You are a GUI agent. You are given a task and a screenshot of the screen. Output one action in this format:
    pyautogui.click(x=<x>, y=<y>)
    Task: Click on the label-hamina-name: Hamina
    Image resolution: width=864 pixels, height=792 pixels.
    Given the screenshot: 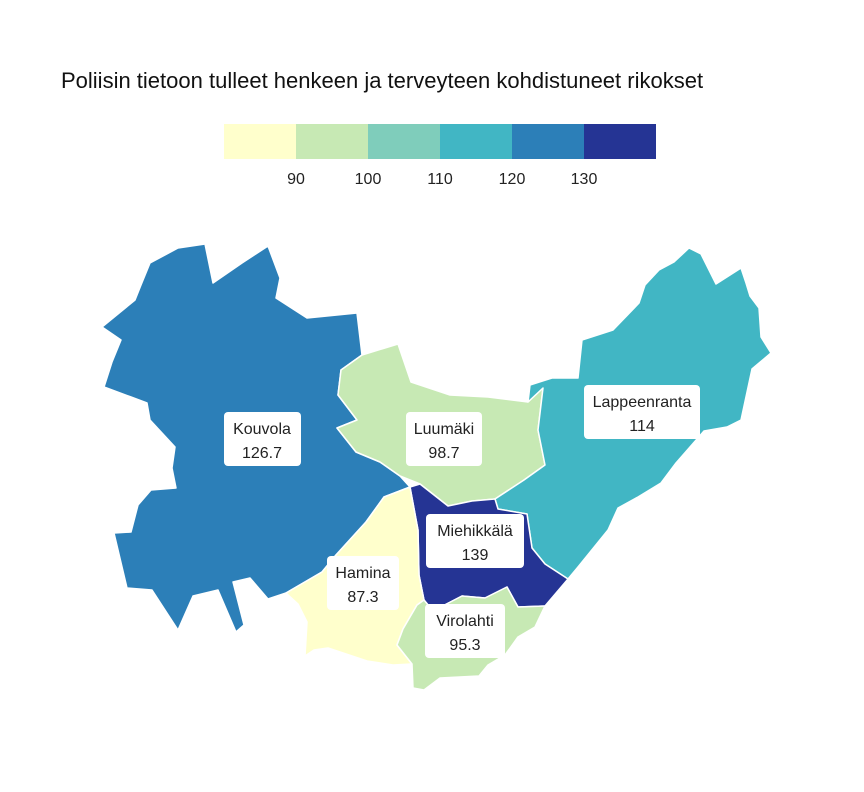 What is the action you would take?
    pyautogui.click(x=362, y=573)
    